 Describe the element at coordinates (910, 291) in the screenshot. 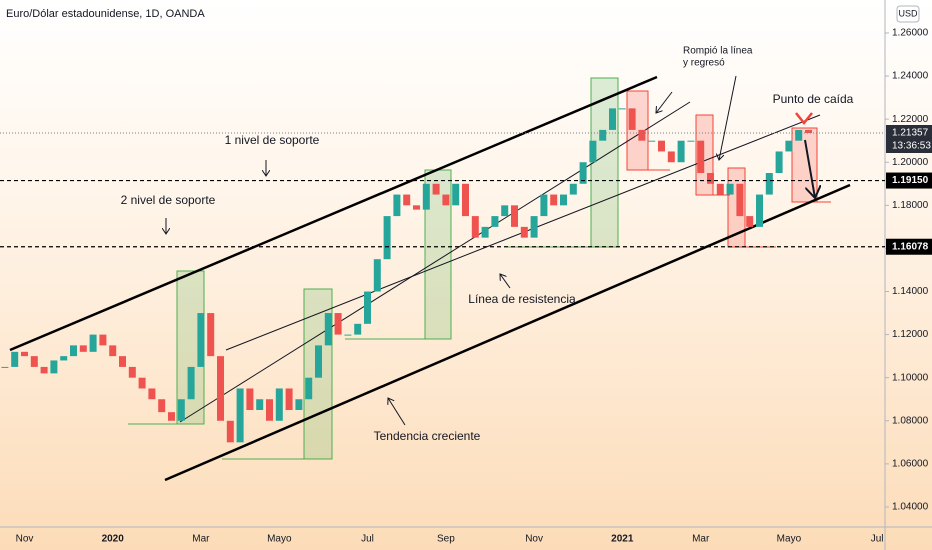

I see `y-tick-label: 1.14000` at that location.